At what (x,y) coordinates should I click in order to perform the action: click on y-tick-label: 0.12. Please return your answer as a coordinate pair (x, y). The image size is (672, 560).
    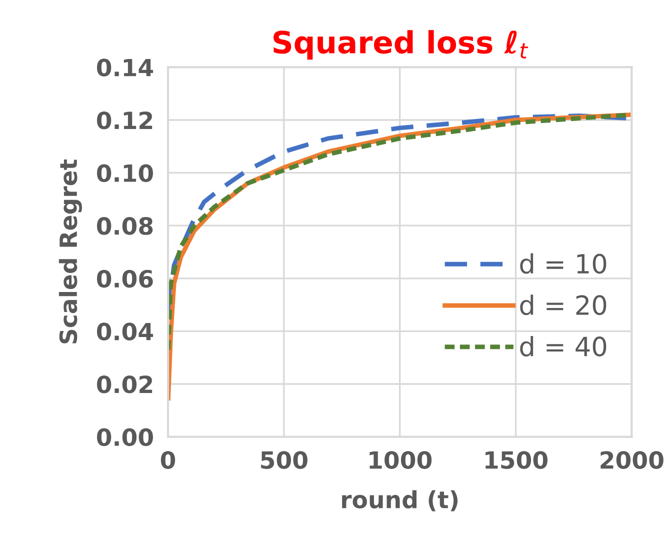
    Looking at the image, I should click on (124, 120).